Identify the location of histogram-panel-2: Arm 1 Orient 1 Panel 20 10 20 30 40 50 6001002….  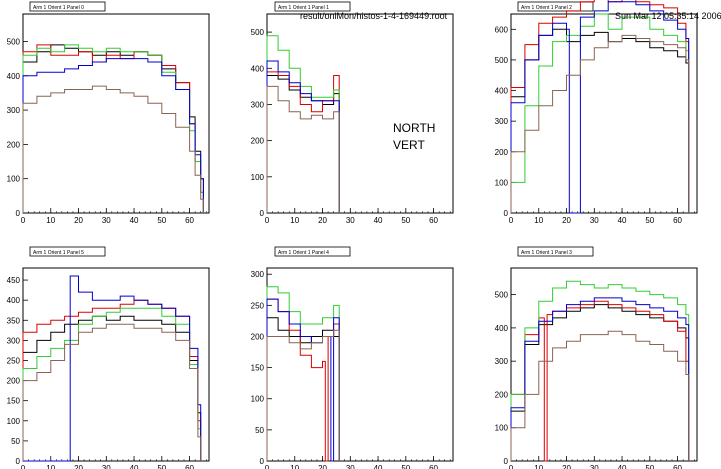
(596, 112).